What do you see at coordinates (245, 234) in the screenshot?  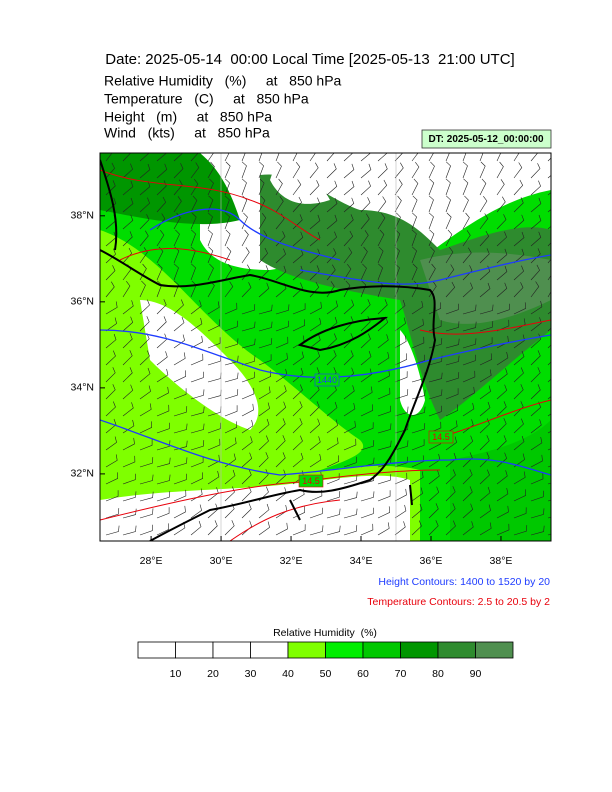 I see `height-contour` at bounding box center [245, 234].